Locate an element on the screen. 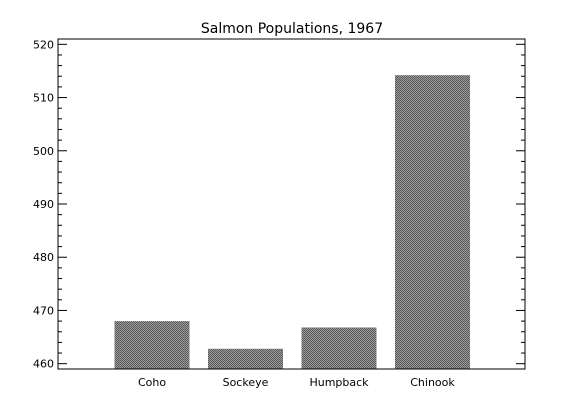  x-tick-label-coho: Coho is located at coordinates (152, 382).